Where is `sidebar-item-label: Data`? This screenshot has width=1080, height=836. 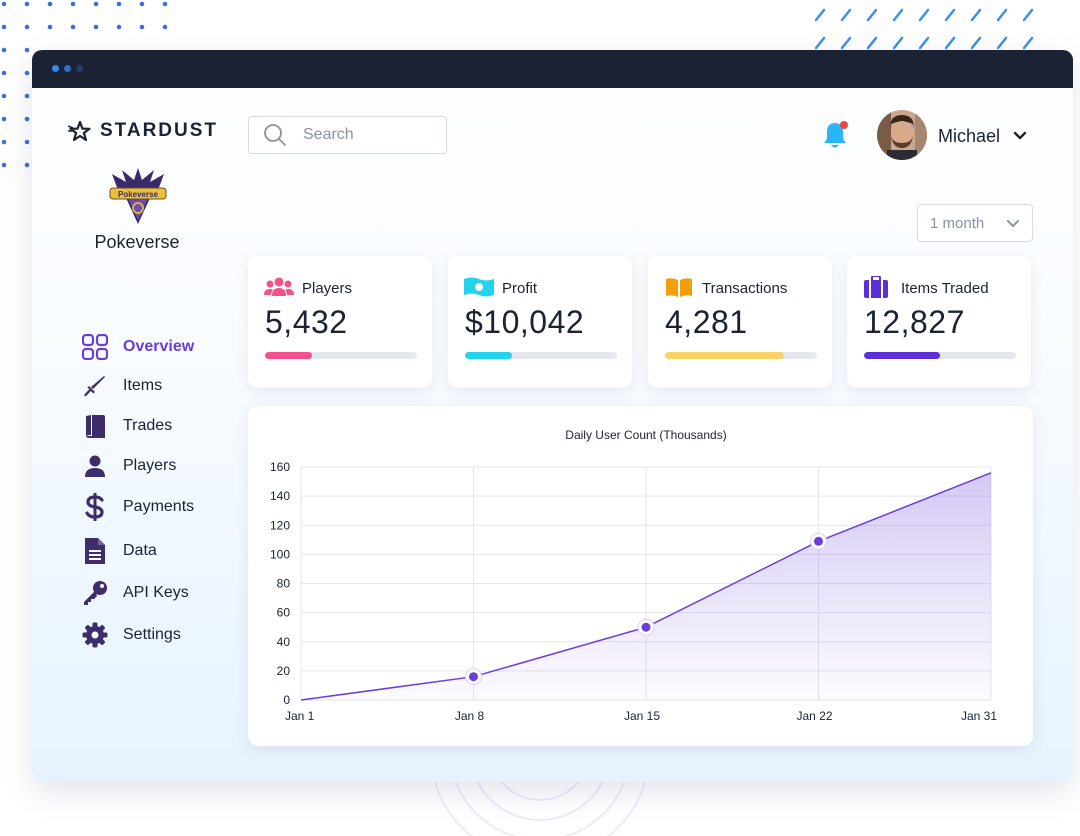
sidebar-item-label: Data is located at coordinates (140, 550).